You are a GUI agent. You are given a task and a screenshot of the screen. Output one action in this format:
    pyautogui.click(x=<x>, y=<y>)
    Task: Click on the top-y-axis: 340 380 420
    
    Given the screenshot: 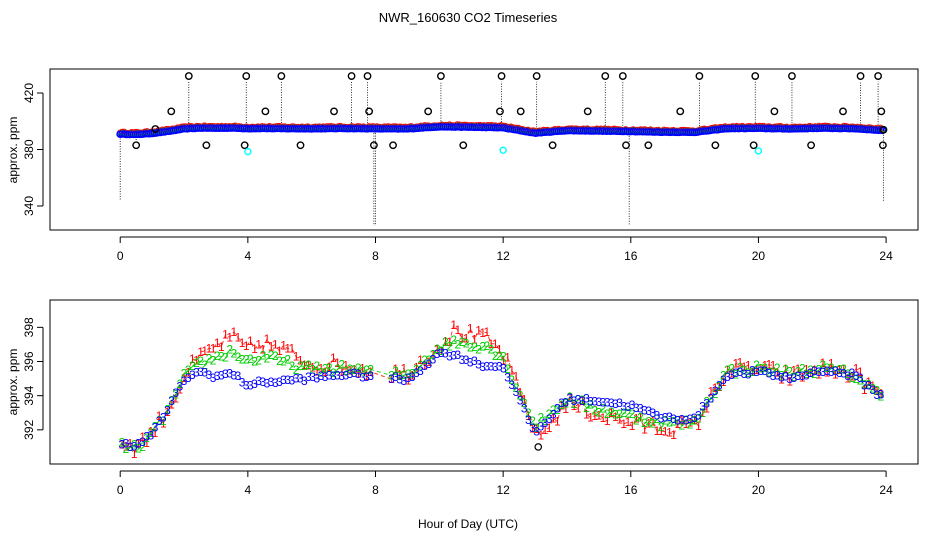 What is the action you would take?
    pyautogui.click(x=33, y=149)
    